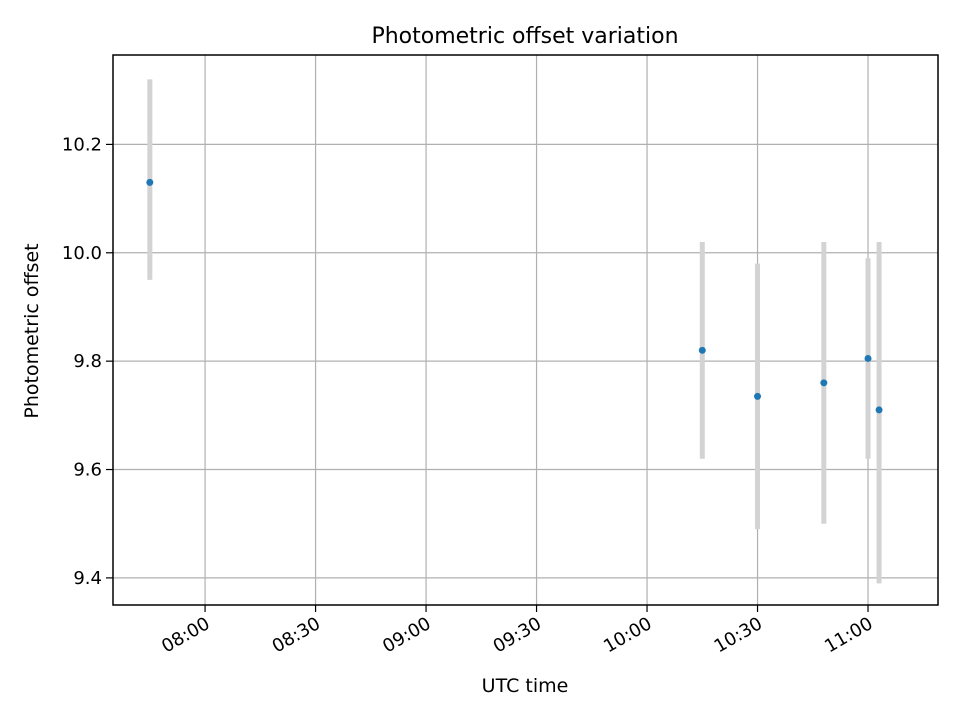  Describe the element at coordinates (82, 253) in the screenshot. I see `y-tick-label: 10.0` at that location.